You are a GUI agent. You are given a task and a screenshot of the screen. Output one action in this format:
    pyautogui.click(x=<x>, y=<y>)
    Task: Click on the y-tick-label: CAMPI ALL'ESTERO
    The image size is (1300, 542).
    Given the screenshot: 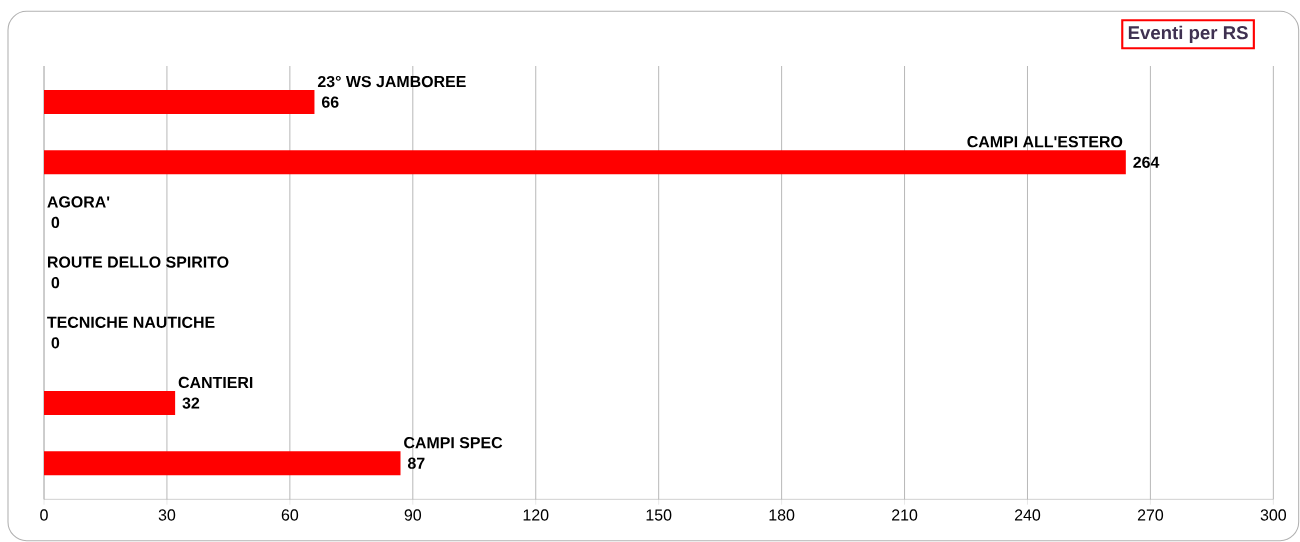 What is the action you would take?
    pyautogui.click(x=1045, y=142)
    